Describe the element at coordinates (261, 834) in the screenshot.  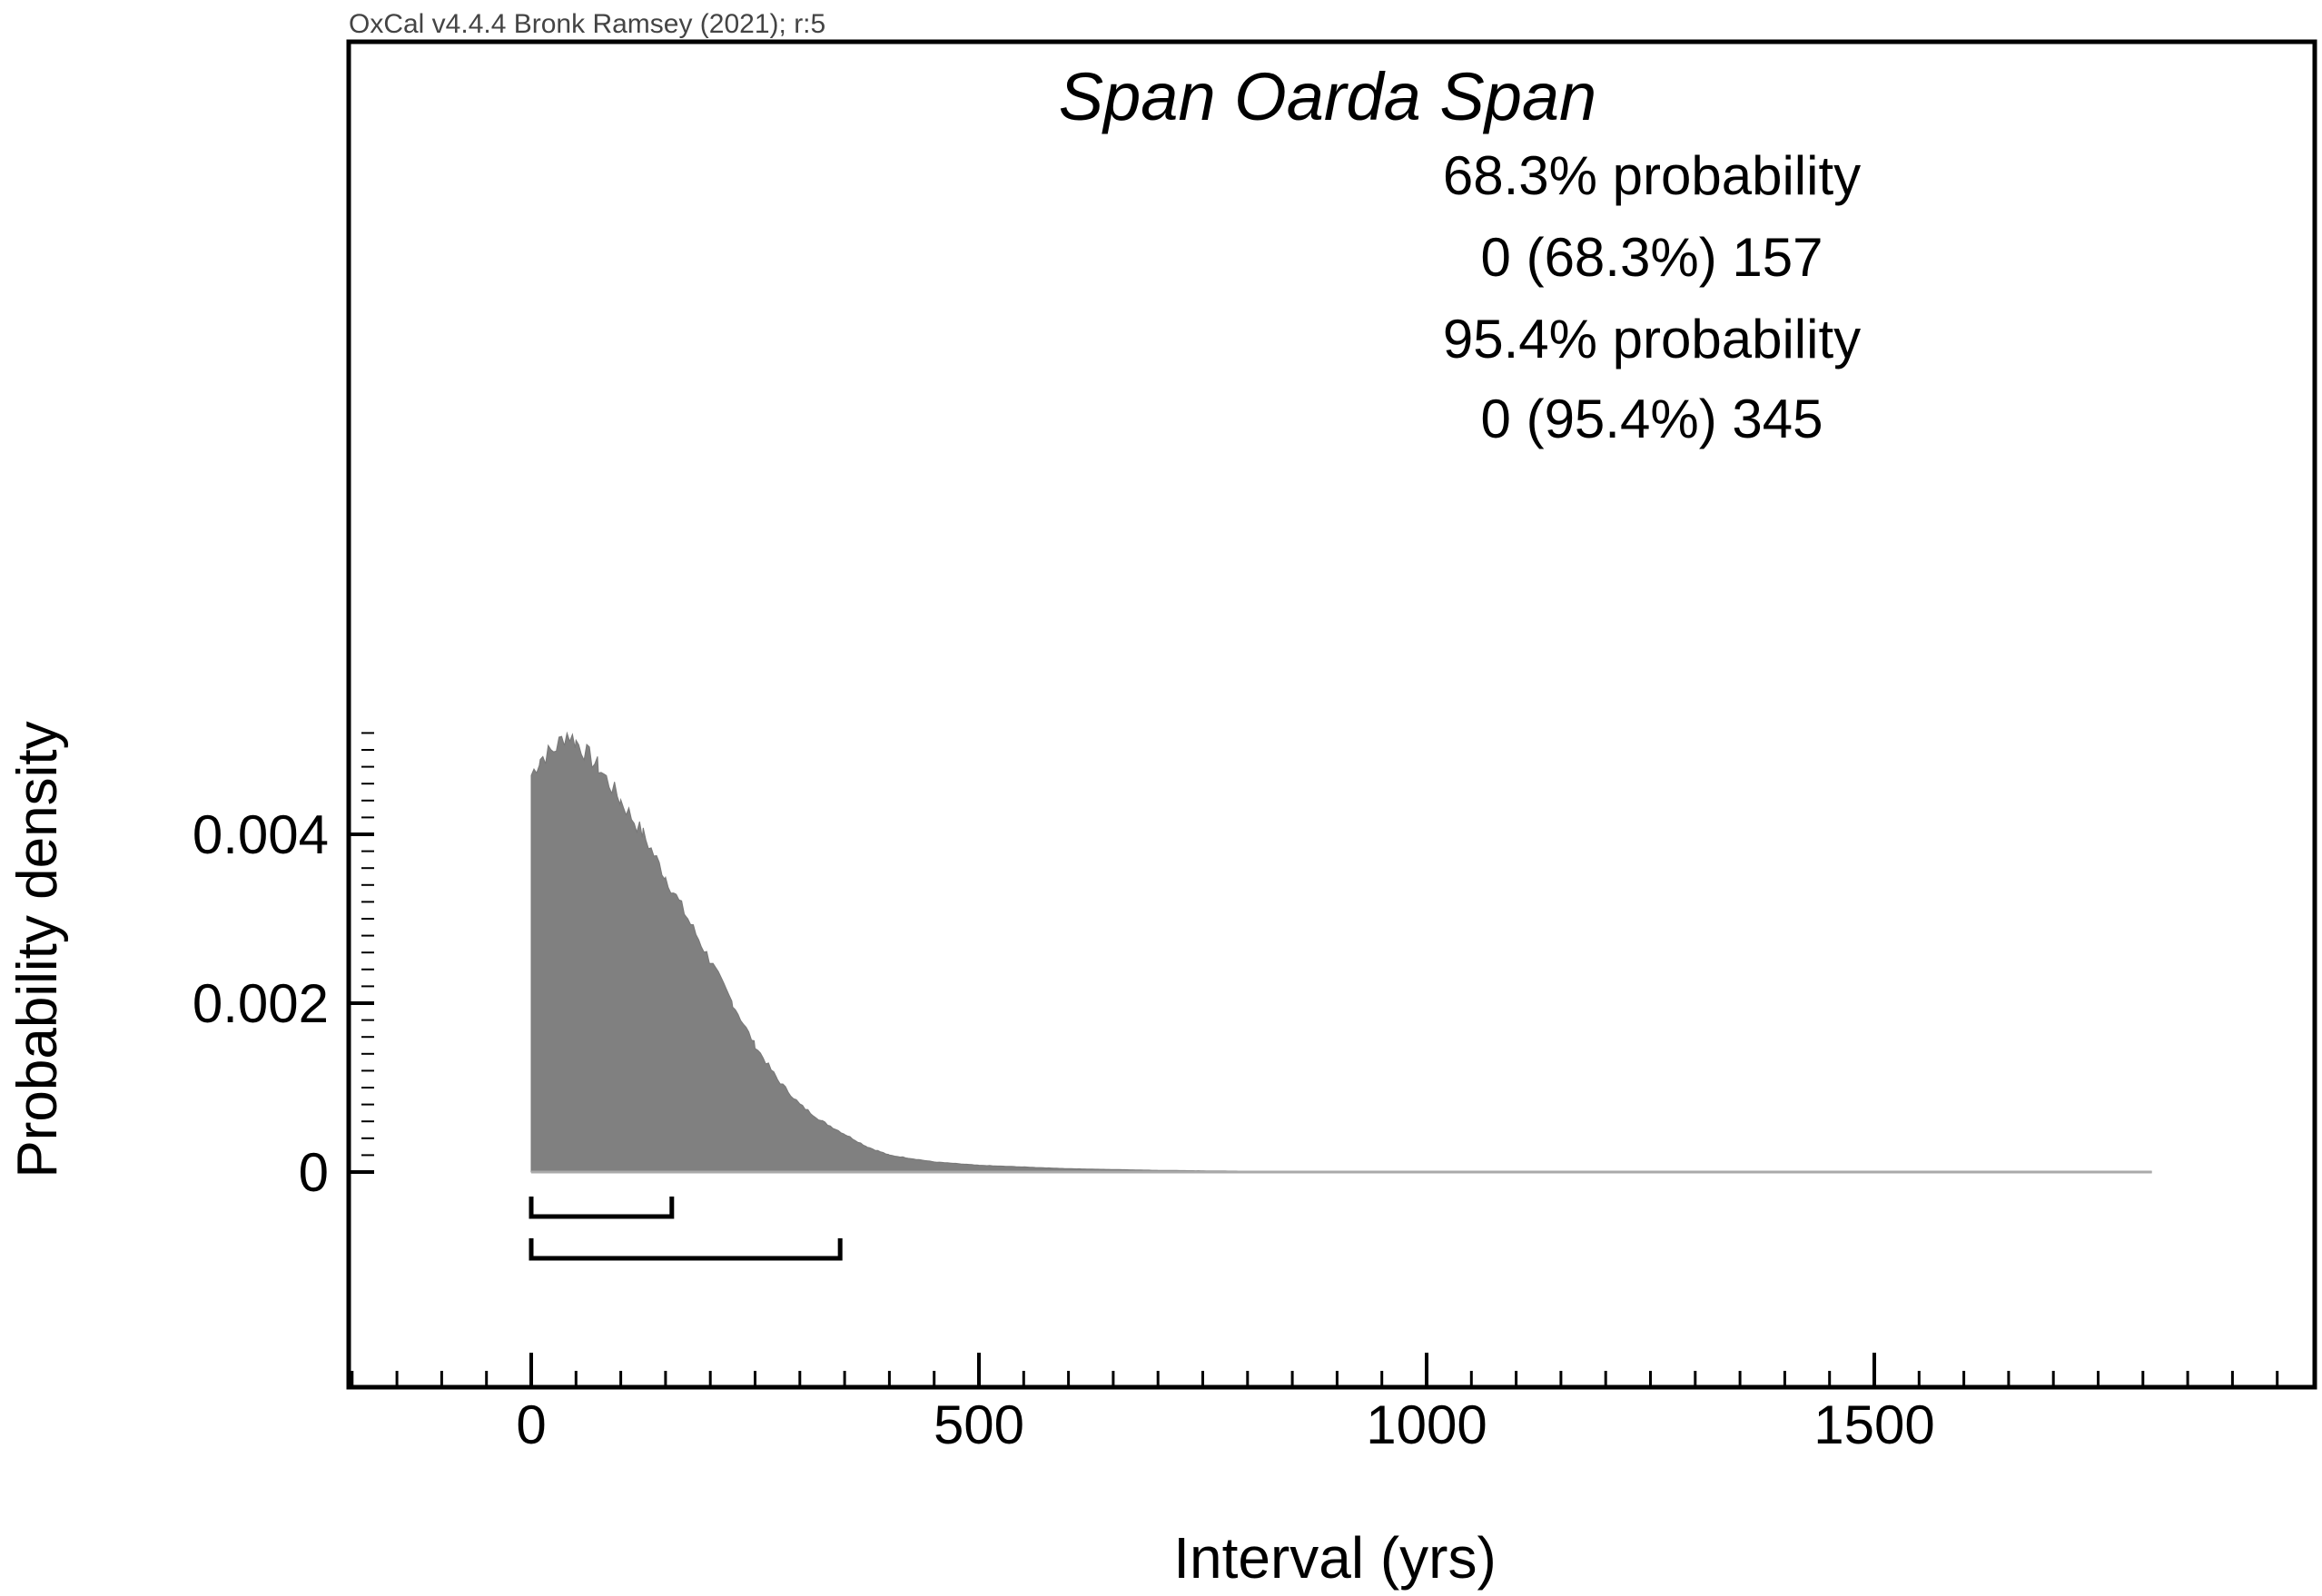
I see `y-tick-label: 0.004` at that location.